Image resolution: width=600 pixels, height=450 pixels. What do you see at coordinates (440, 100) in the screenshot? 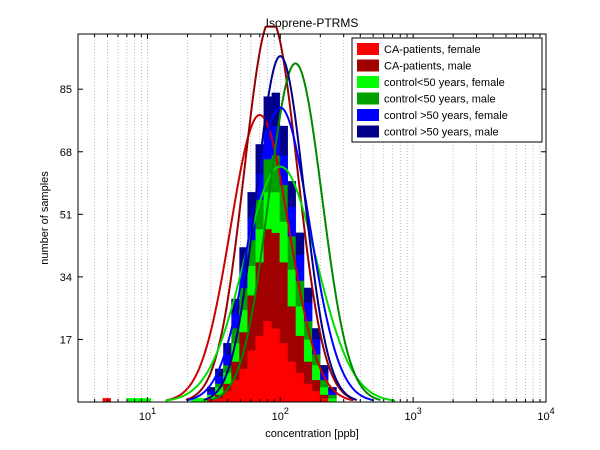
I see `legend-entry: control<50 years, male` at bounding box center [440, 100].